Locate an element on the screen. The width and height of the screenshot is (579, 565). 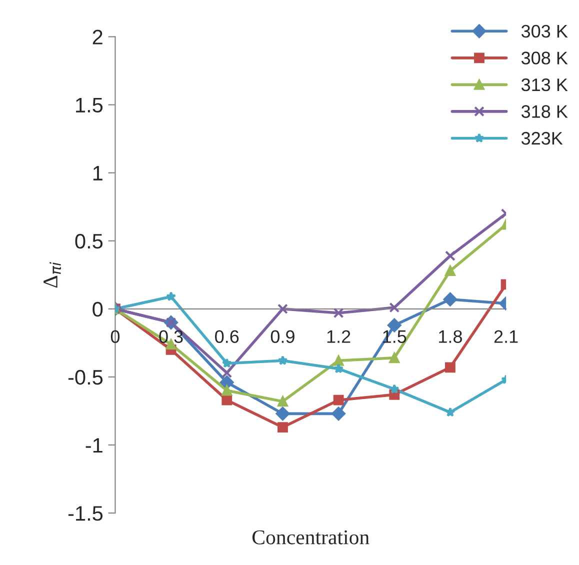
x-axis-title: Concentration is located at coordinates (311, 537).